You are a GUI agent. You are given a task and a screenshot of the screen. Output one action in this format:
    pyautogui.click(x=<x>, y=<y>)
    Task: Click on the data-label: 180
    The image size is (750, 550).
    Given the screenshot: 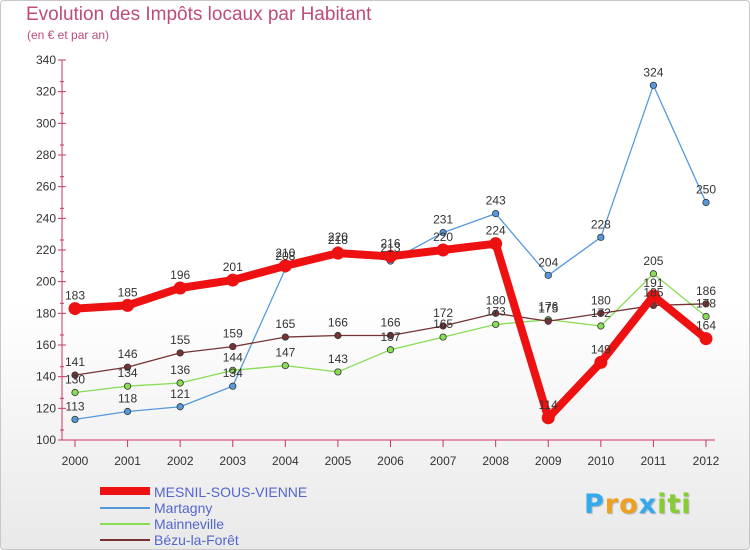 What is the action you would take?
    pyautogui.click(x=601, y=300)
    